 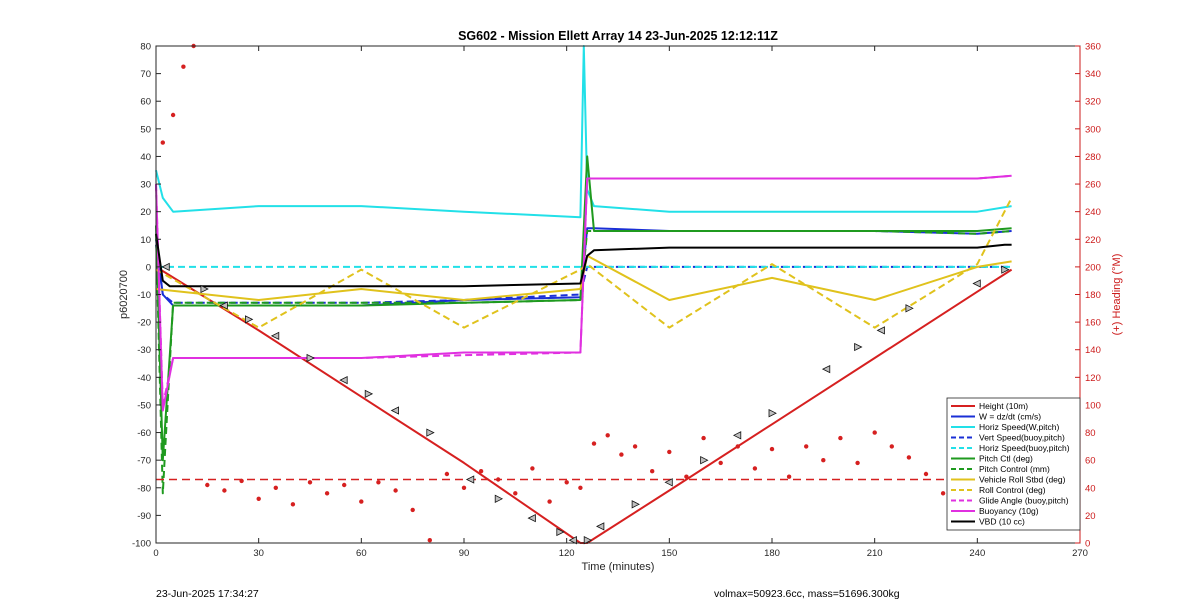 What do you see at coordinates (1006, 459) in the screenshot?
I see `legend-label: Pitch Ctl (deg)` at bounding box center [1006, 459].